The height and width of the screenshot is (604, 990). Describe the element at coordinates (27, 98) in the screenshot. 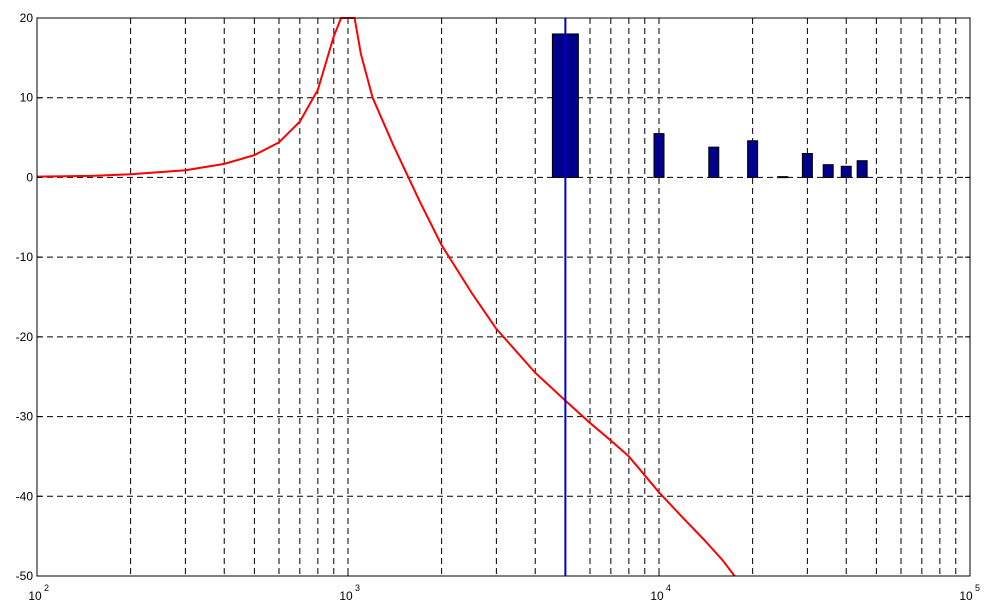

I see `y-tick-label: 10` at that location.